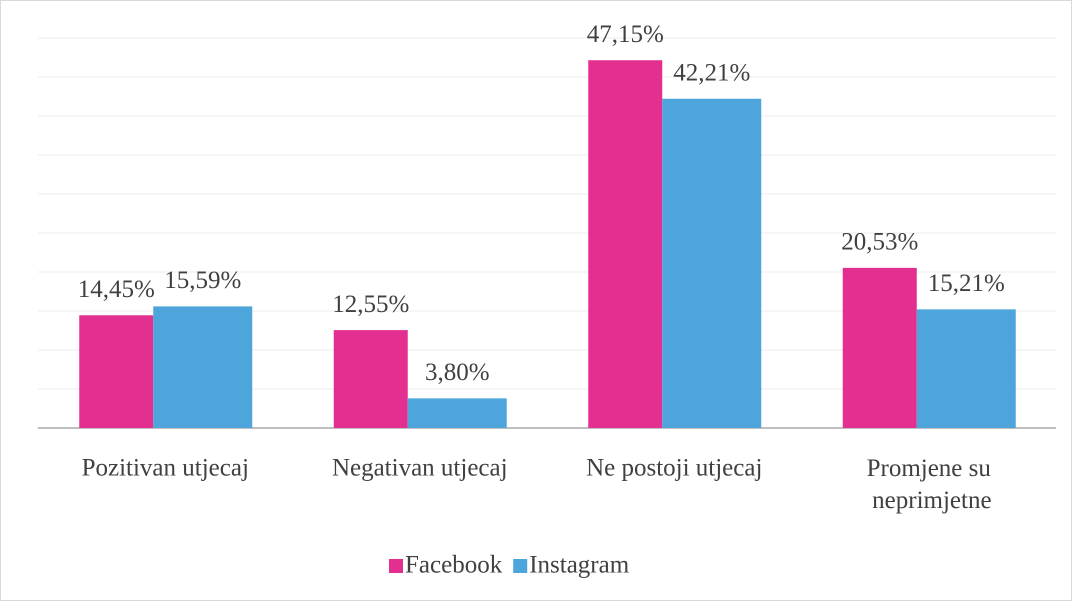 Image resolution: width=1072 pixels, height=601 pixels. What do you see at coordinates (454, 565) in the screenshot?
I see `legend-label: Facebook` at bounding box center [454, 565].